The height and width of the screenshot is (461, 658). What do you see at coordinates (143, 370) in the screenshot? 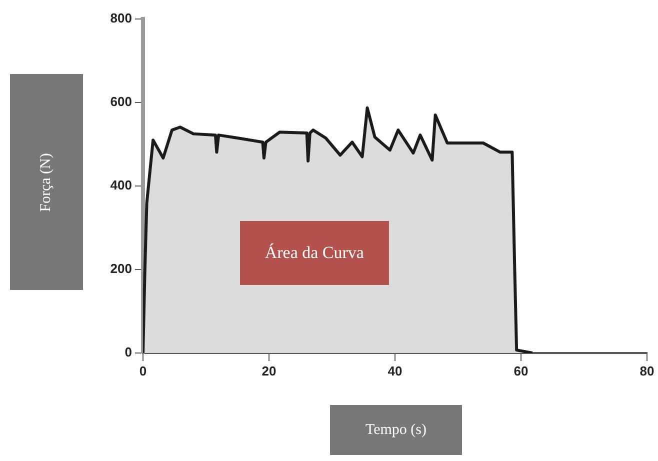
I see `x-tick-label: 0` at bounding box center [143, 370].